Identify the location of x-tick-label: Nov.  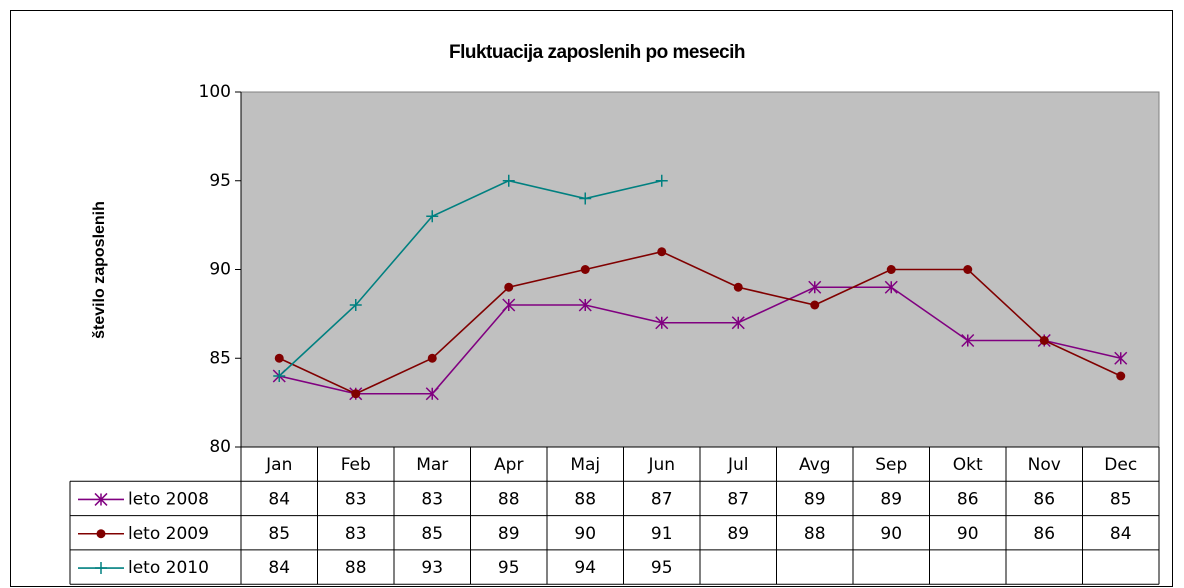
(1044, 465).